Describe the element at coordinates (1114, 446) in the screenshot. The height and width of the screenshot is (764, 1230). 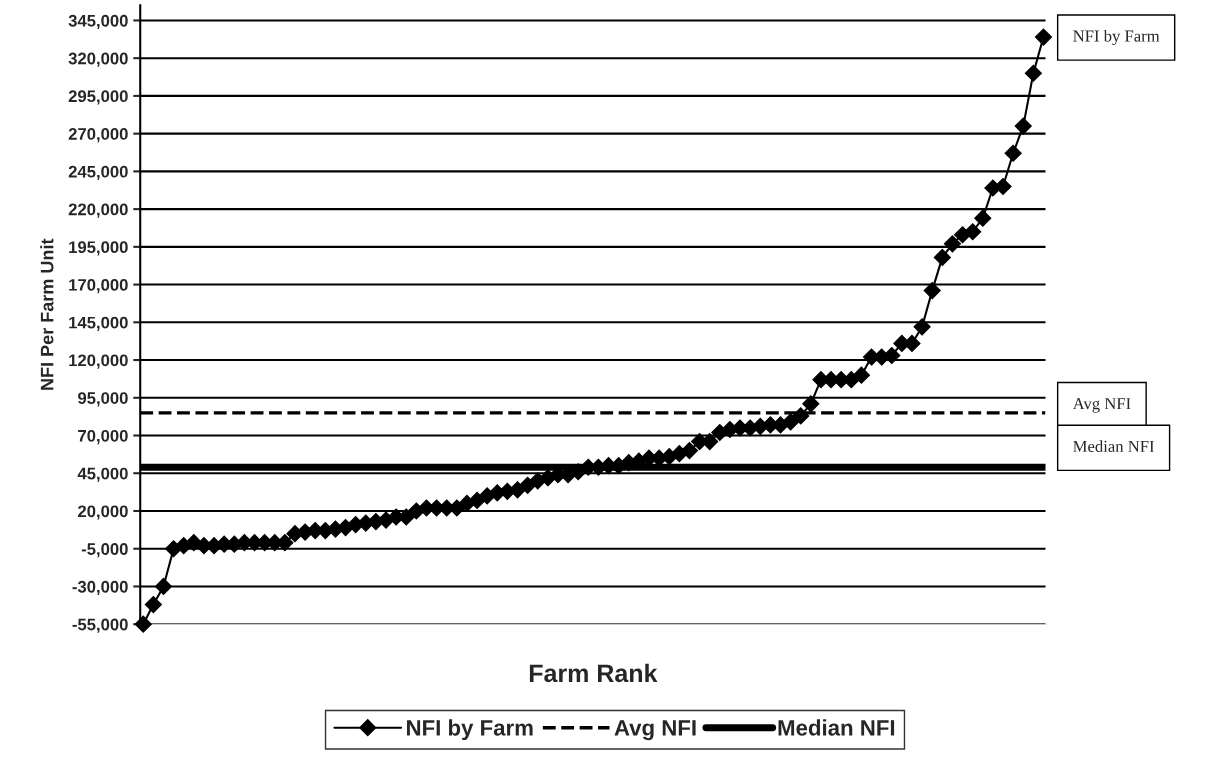
I see `text: Median NFI` at that location.